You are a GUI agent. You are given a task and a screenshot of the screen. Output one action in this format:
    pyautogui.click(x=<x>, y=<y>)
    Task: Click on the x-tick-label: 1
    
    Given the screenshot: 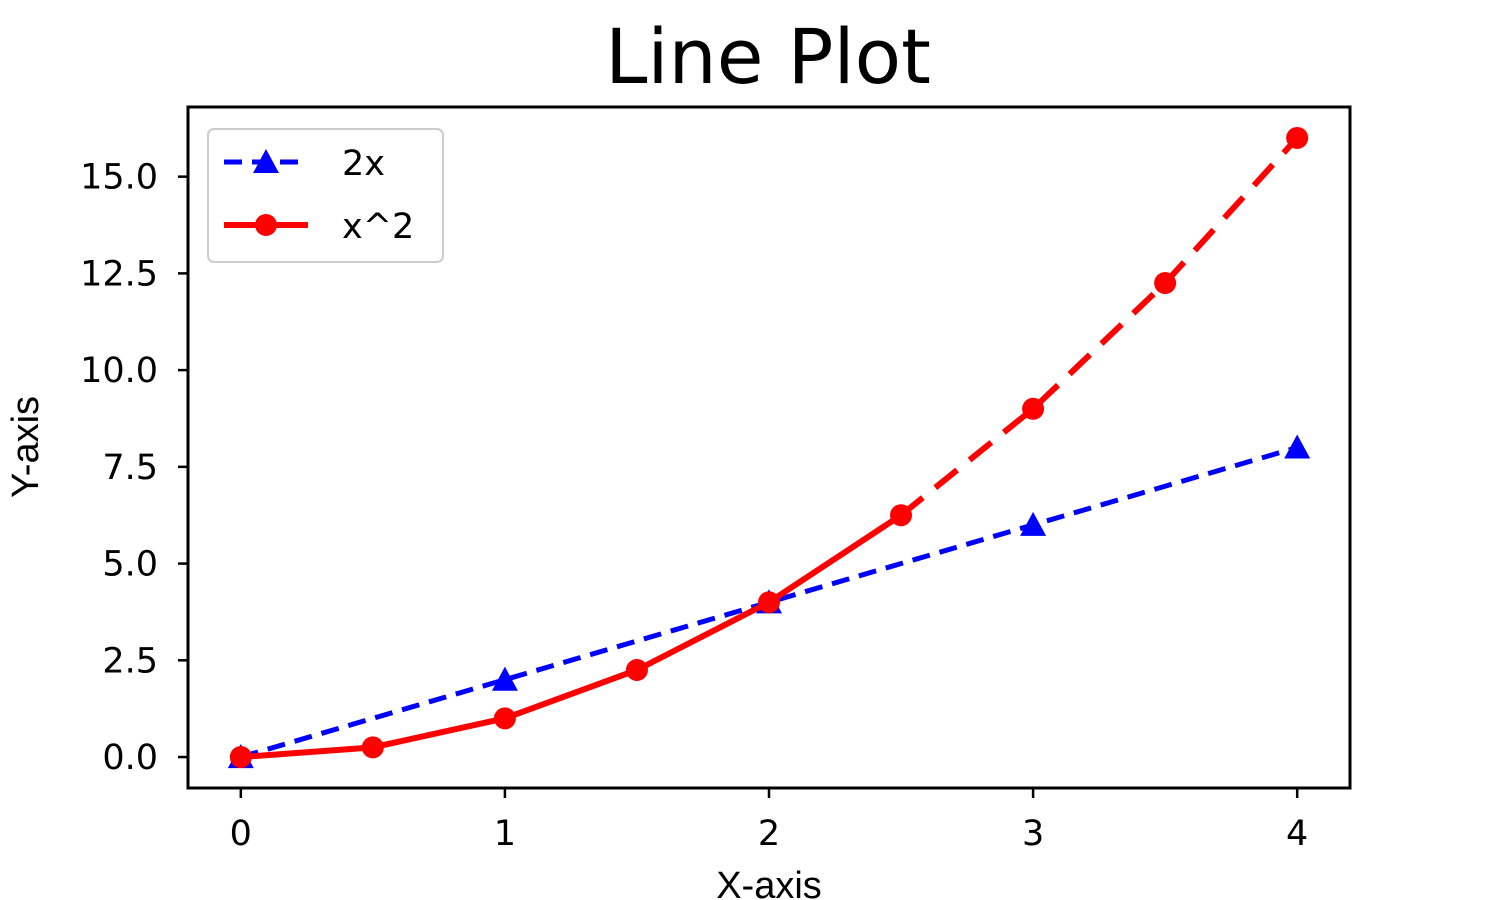 What is the action you would take?
    pyautogui.click(x=505, y=834)
    